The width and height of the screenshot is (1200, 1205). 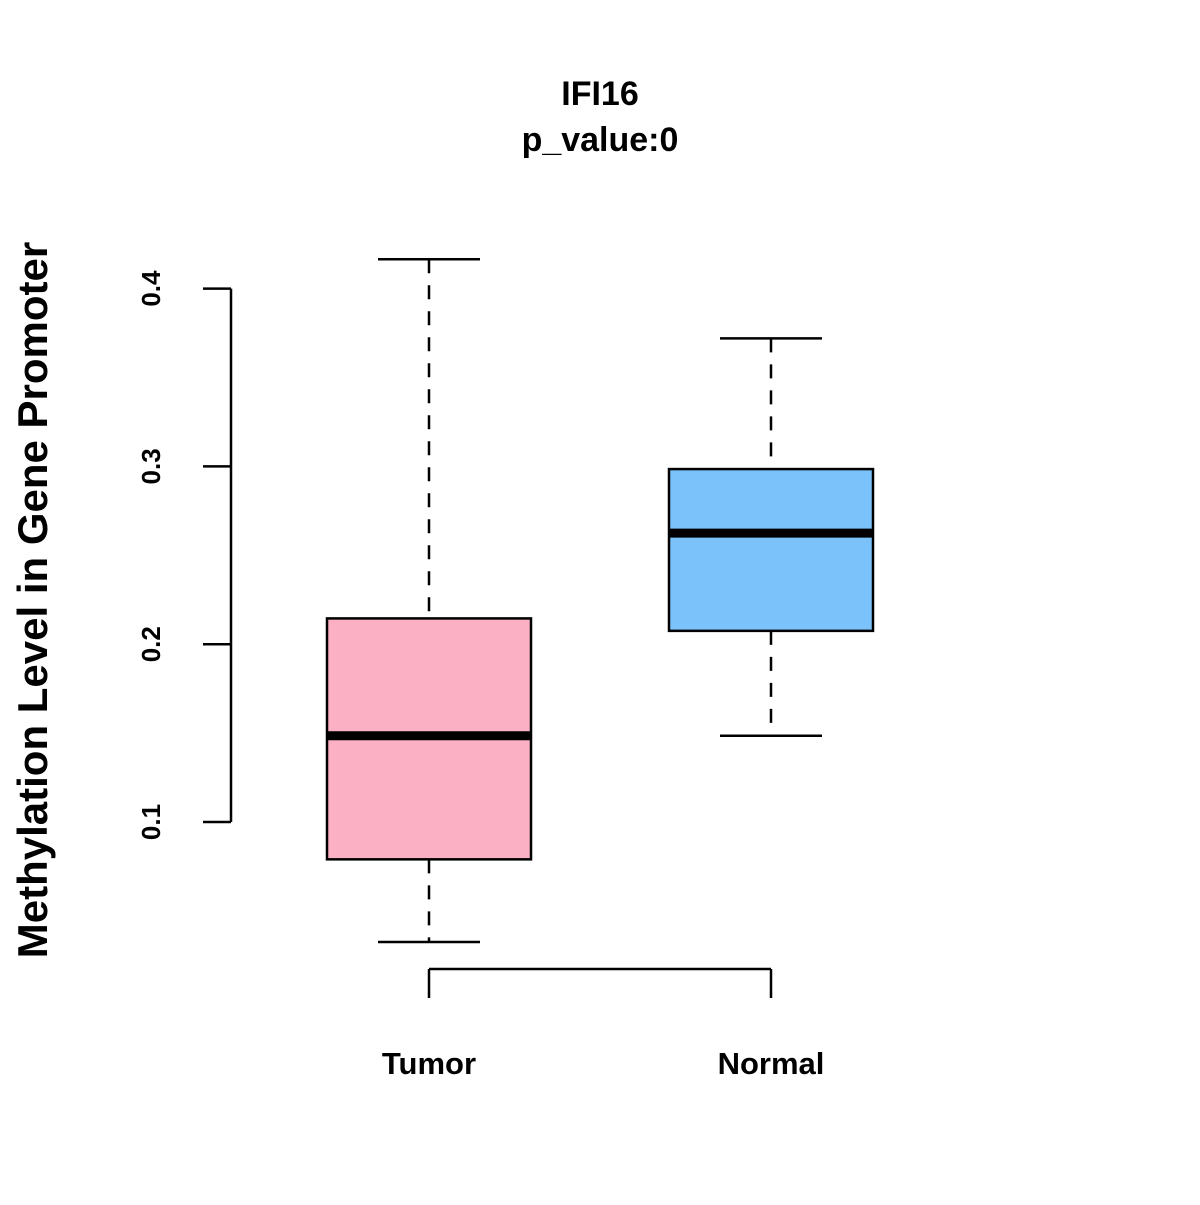 What do you see at coordinates (771, 1063) in the screenshot?
I see `x-tick-label-normal: Normal` at bounding box center [771, 1063].